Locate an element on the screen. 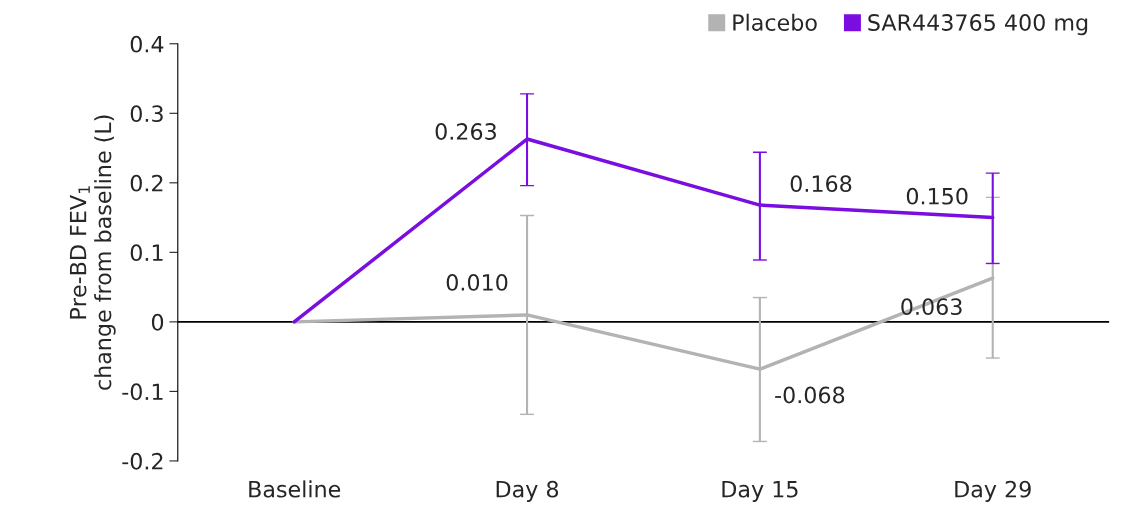 Image resolution: width=1147 pixels, height=515 pixels. x-tick-label: Day 15 is located at coordinates (760, 491).